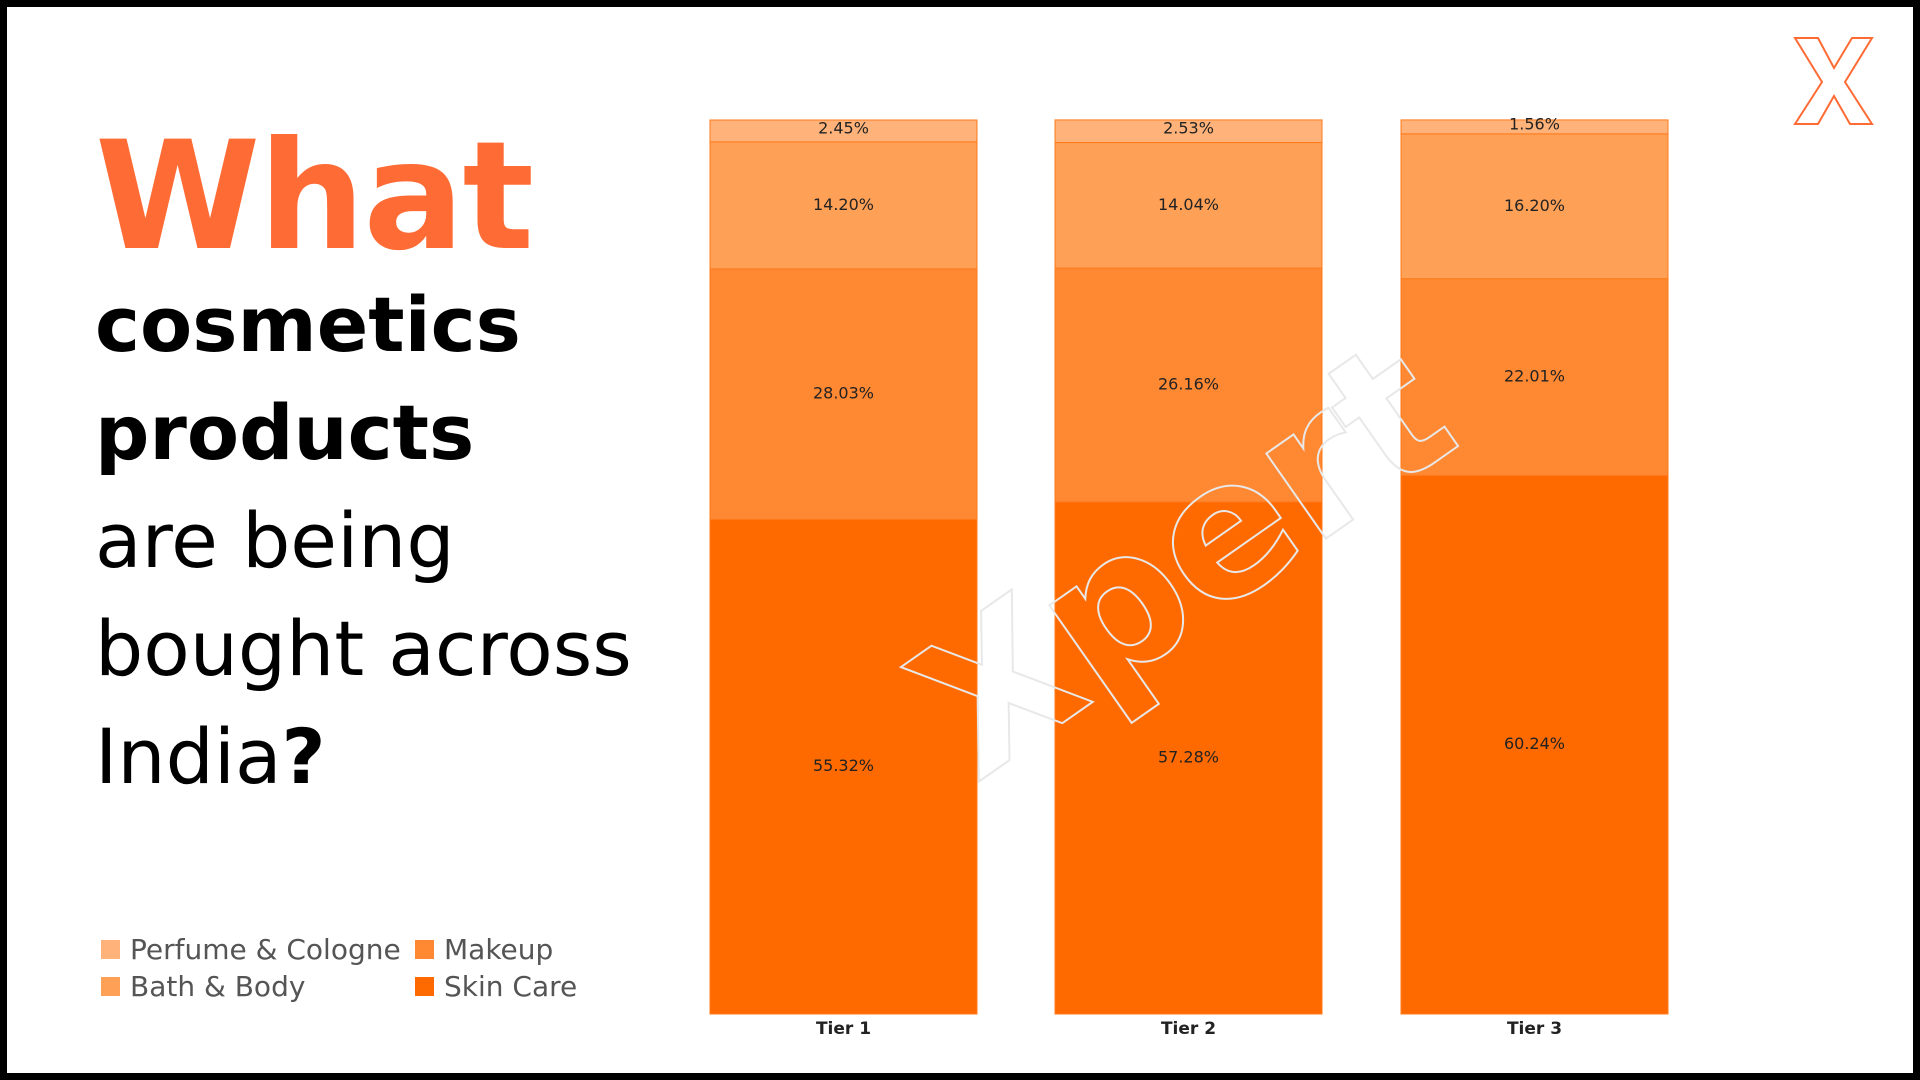  I want to click on legend-label: Perfume & Cologne, so click(265, 949).